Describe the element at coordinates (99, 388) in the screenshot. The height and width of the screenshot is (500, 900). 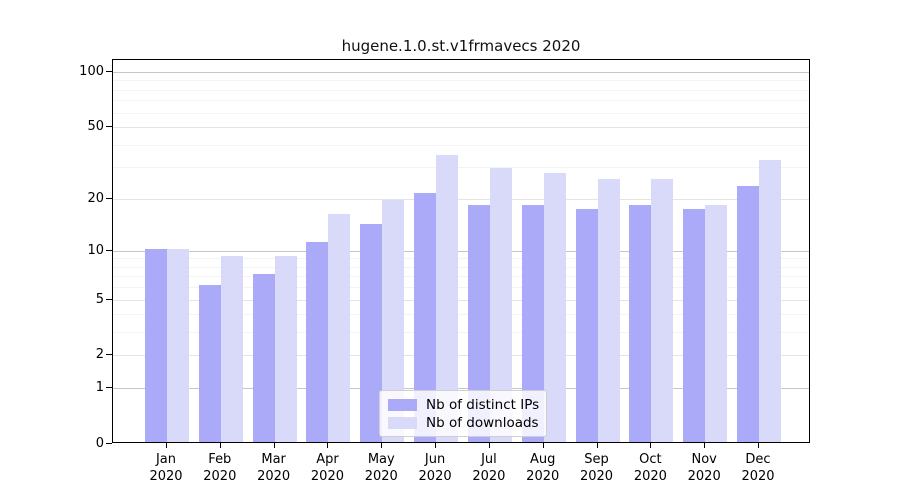
I see `y-tick-label: 1` at that location.